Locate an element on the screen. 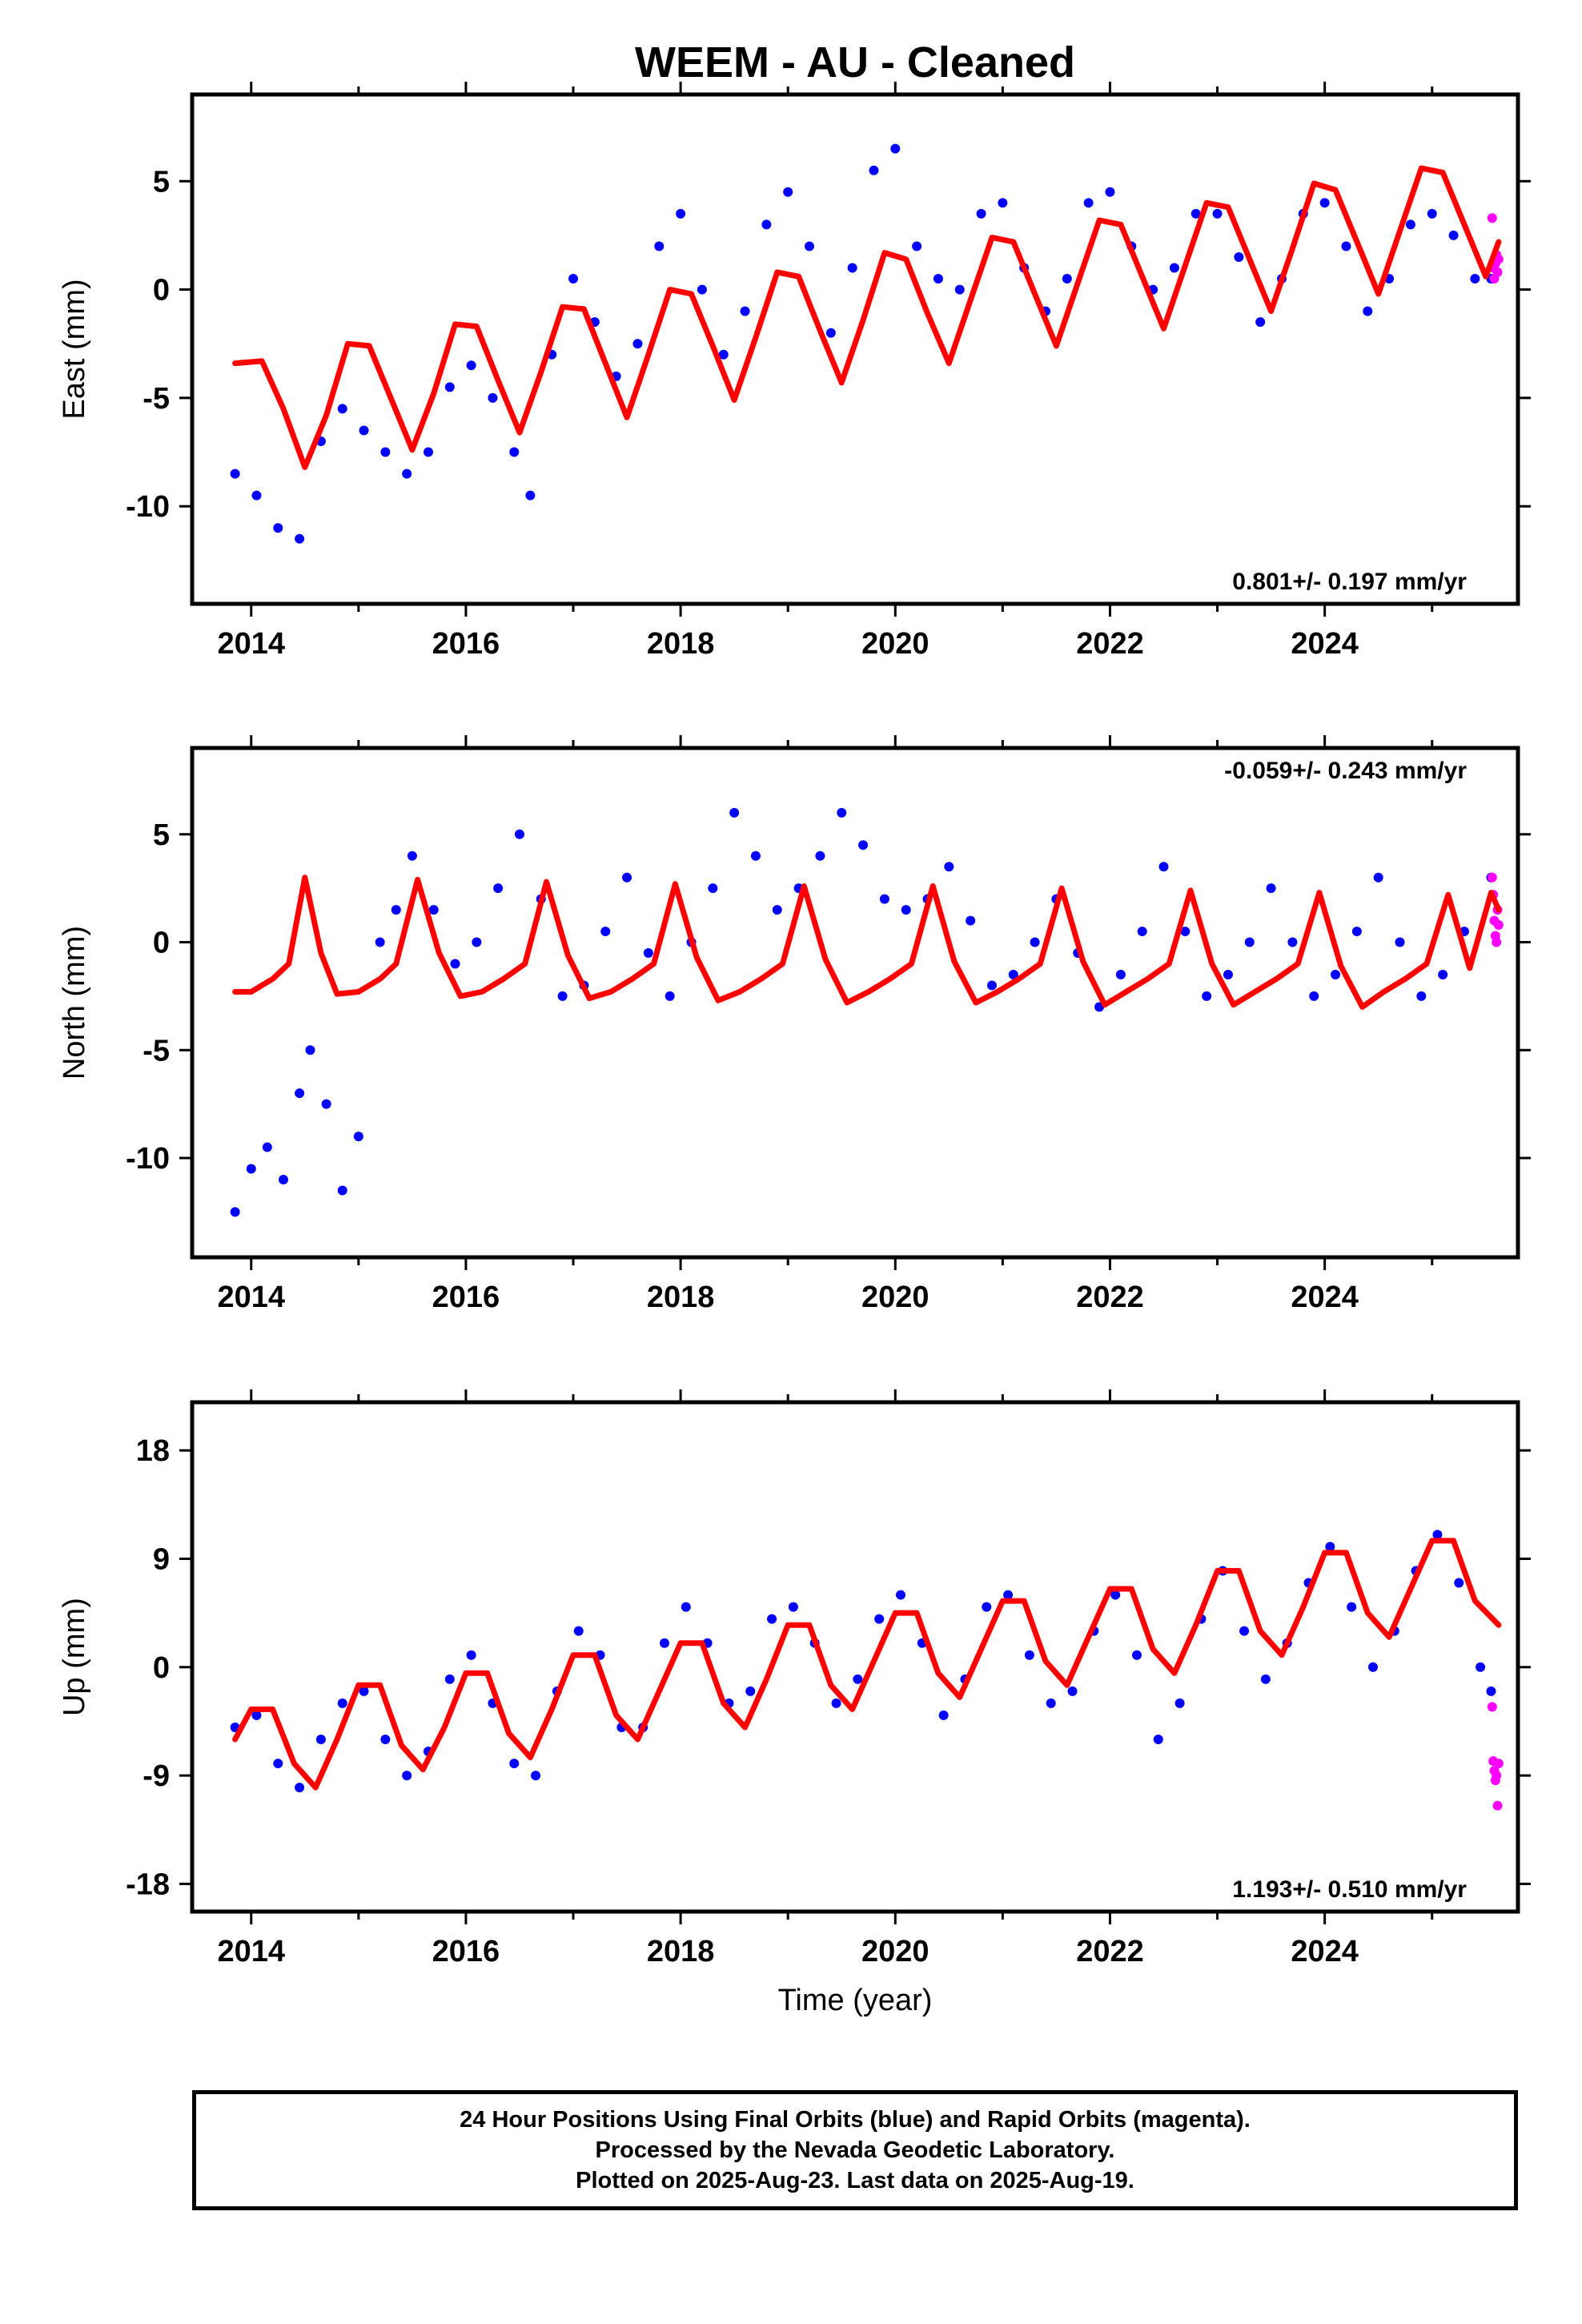 The height and width of the screenshot is (2324, 1582). north-y-tick-label: -10 is located at coordinates (148, 1159).